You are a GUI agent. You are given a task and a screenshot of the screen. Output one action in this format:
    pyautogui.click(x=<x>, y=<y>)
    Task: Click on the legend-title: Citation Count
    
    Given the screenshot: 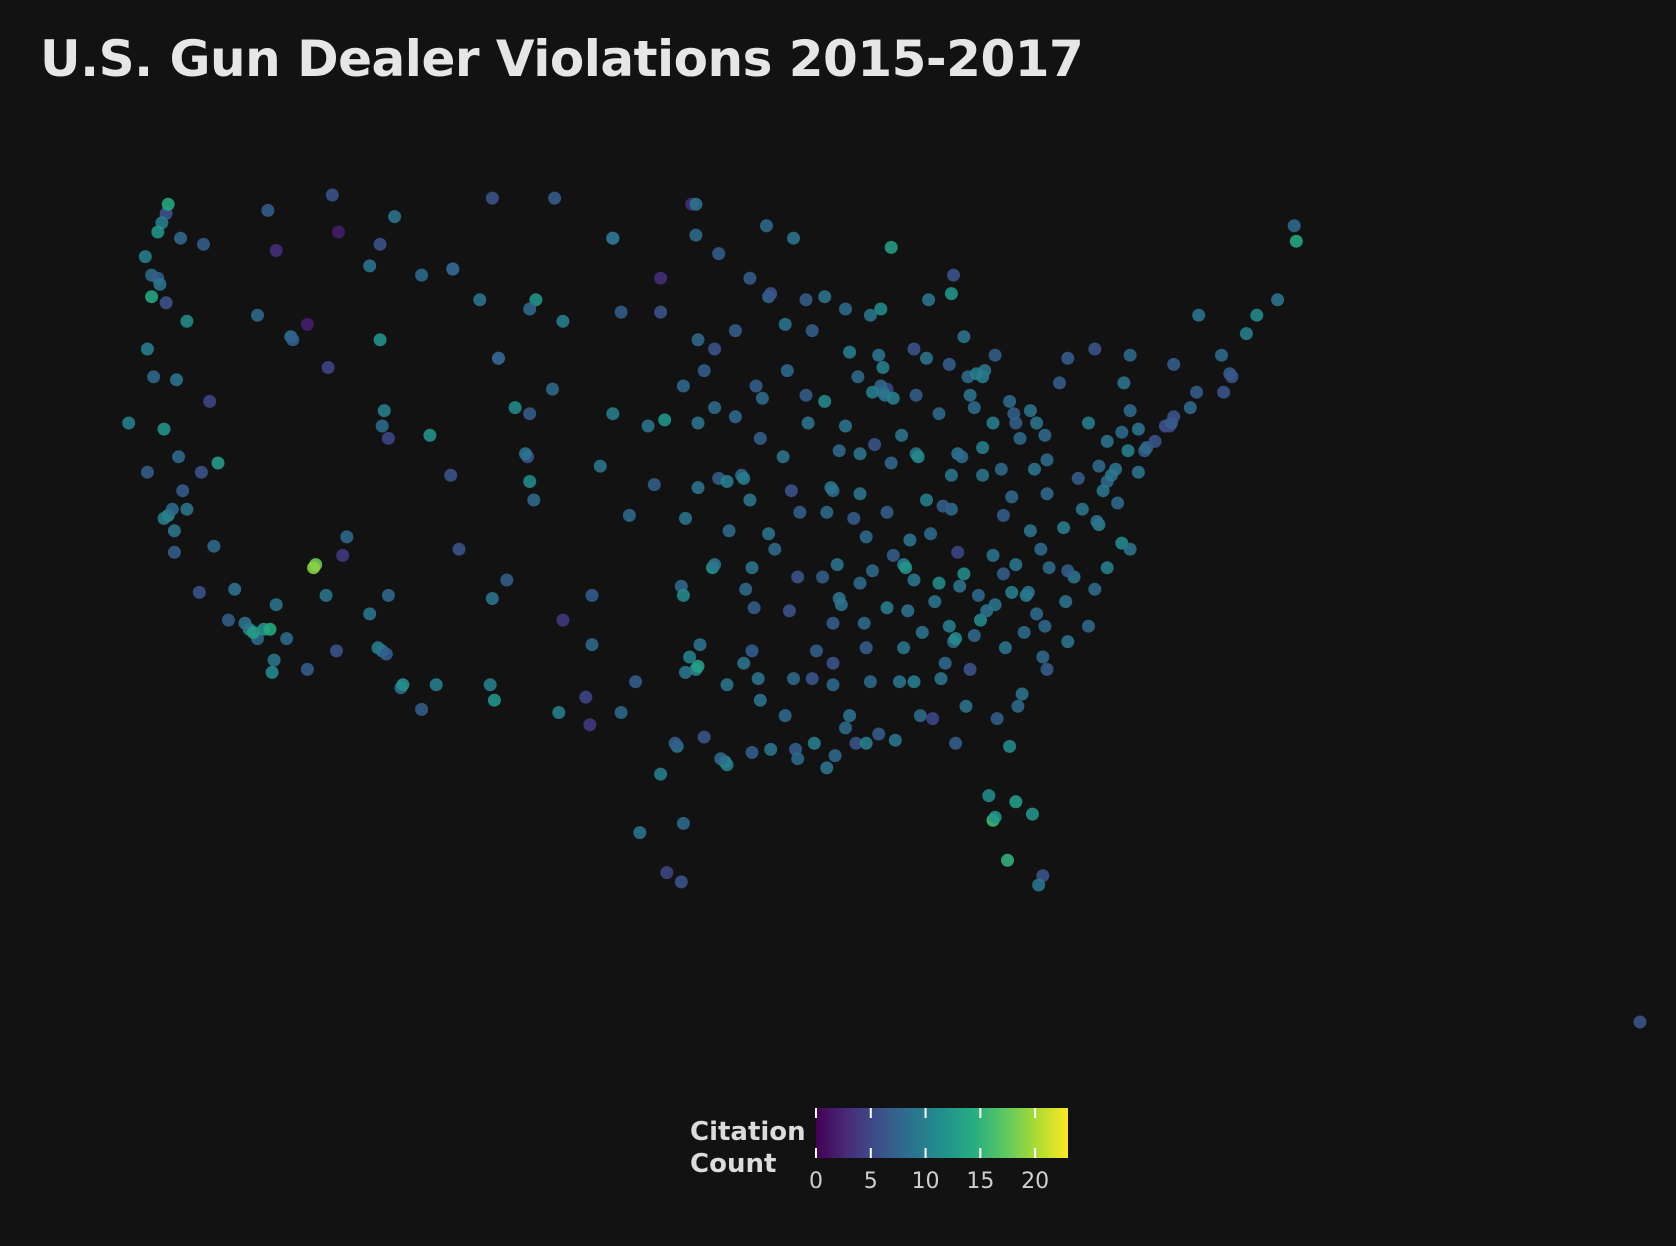 What is the action you would take?
    pyautogui.click(x=748, y=1148)
    